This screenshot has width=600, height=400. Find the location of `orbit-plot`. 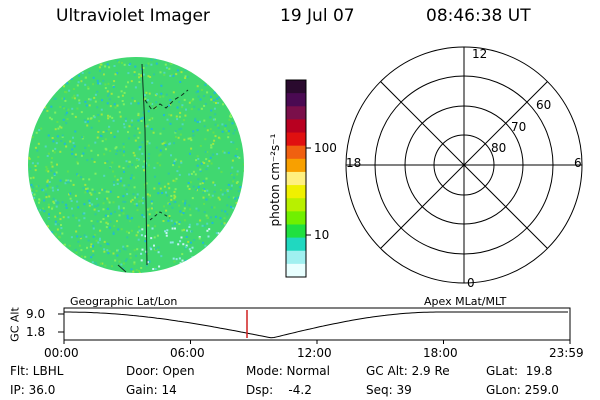

orbit-plot is located at coordinates (314, 325).